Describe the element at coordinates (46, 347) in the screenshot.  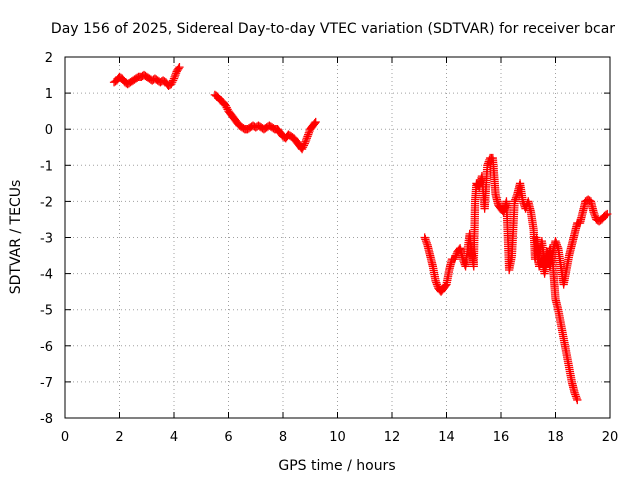
I see `y-tick-label: -6` at that location.